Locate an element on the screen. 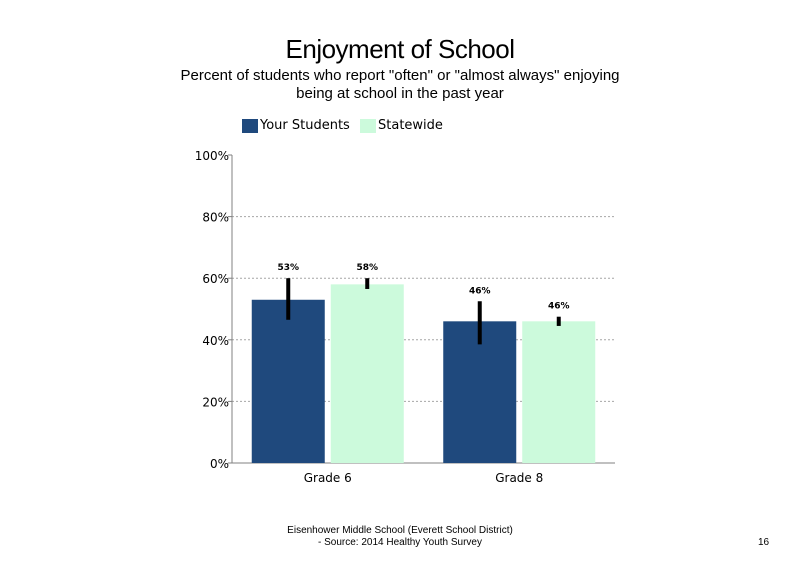  data-label: 58% is located at coordinates (367, 268).